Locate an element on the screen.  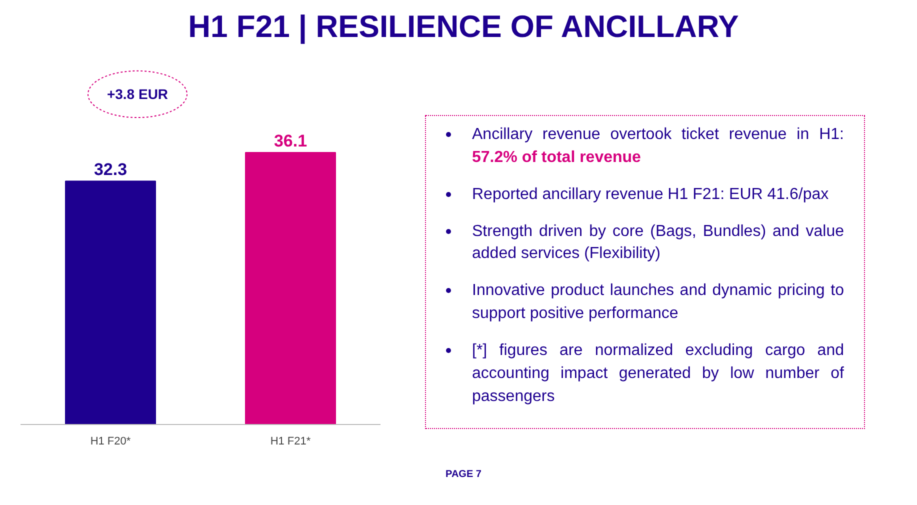
text: Reported ancillary revenue H1 F21: EUR 41.6/pax is located at coordinates (651, 194).